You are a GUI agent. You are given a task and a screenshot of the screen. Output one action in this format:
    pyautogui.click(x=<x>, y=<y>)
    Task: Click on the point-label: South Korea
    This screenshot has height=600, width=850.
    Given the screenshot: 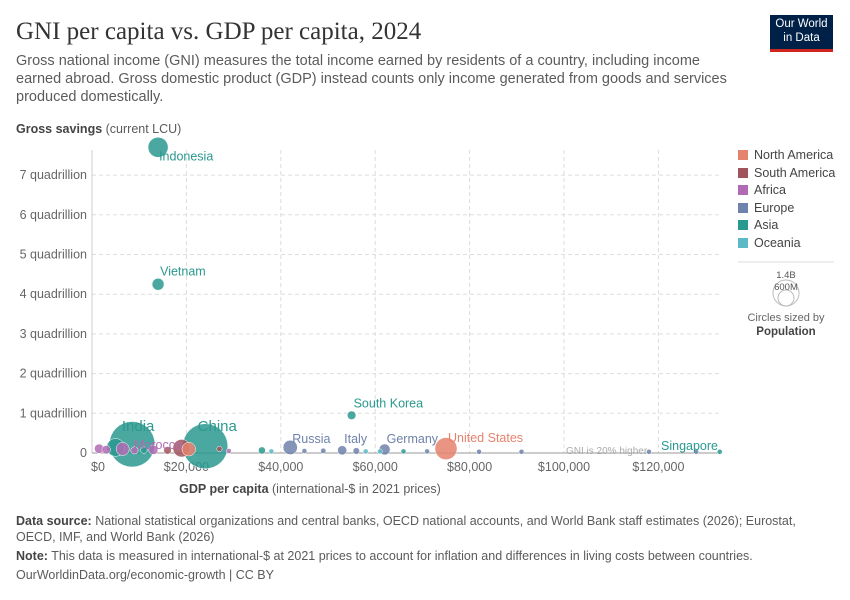 What is the action you would take?
    pyautogui.click(x=389, y=403)
    